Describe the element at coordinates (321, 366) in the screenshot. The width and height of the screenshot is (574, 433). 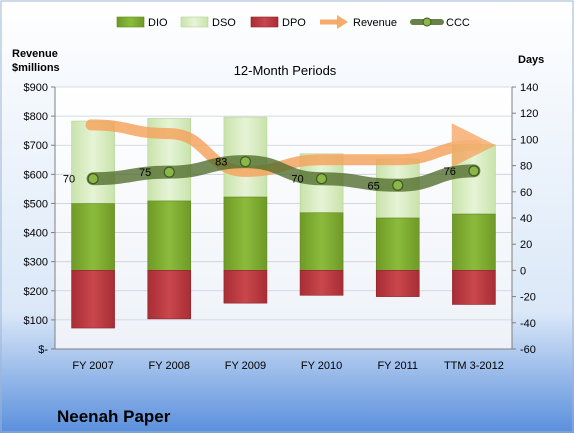
I see `x-tick-label: FY 2010` at that location.